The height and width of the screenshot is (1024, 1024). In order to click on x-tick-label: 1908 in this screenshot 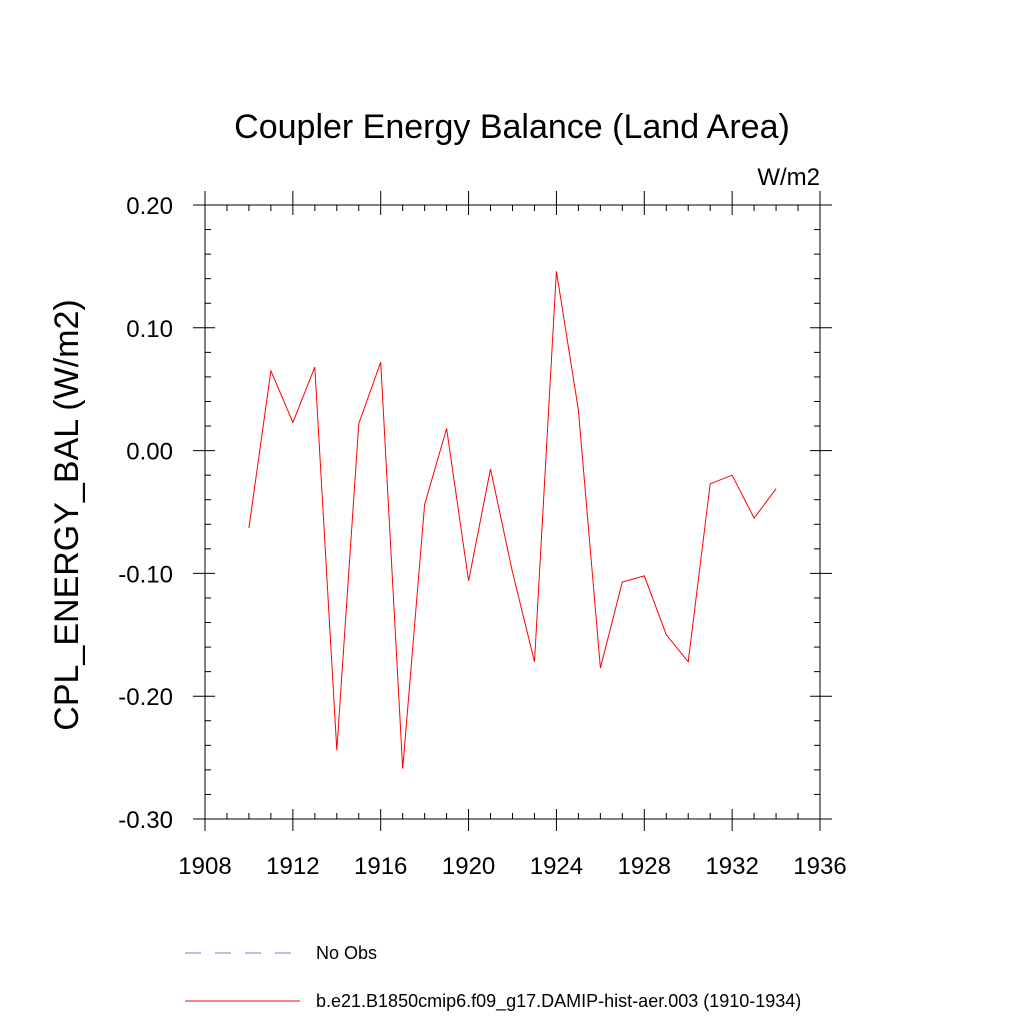, I will do `click(204, 866)`.